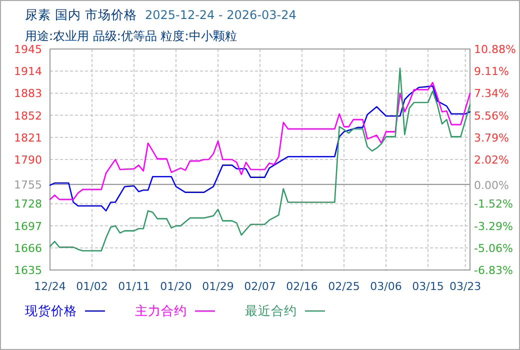 This screenshot has height=350, width=520. What do you see at coordinates (28, 185) in the screenshot?
I see `y-tick-label: 1755` at bounding box center [28, 185].